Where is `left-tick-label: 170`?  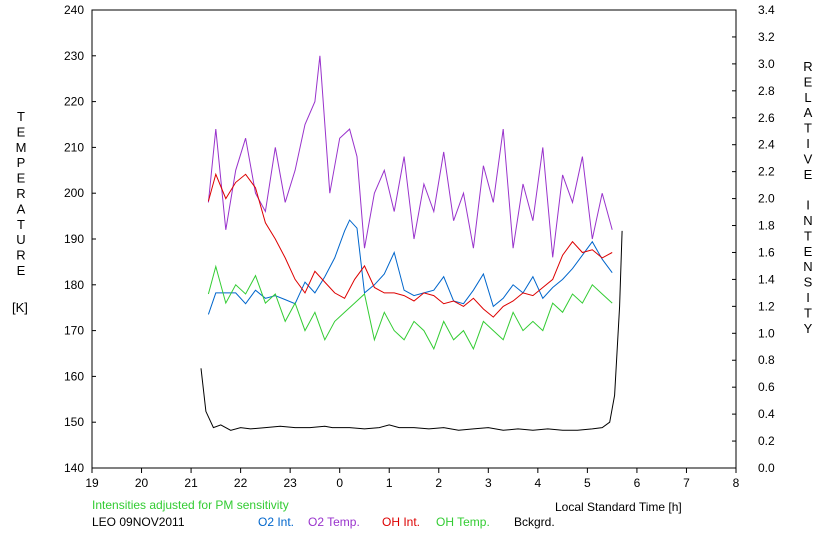 left-tick-label: 170 is located at coordinates (74, 331).